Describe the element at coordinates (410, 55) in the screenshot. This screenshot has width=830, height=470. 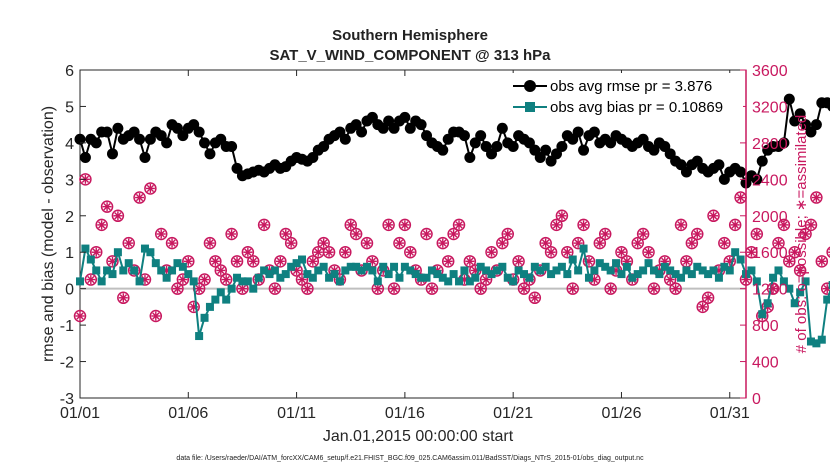
I see `chart-subtitle: SAT_V_WIND_COMPONENT @ 313 hPa` at that location.